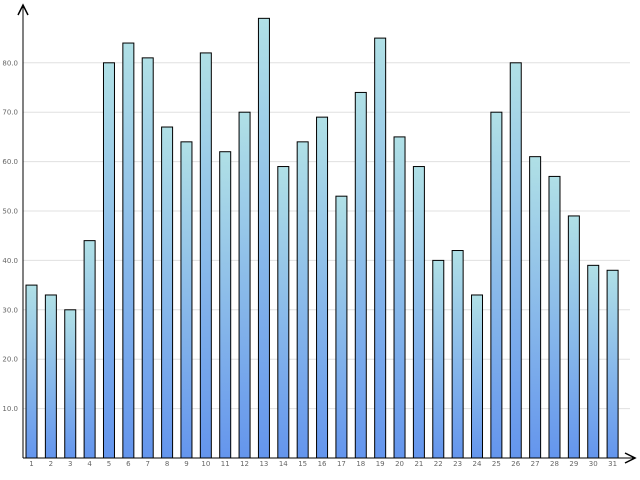  I want to click on x-tick-label: 28, so click(554, 464).